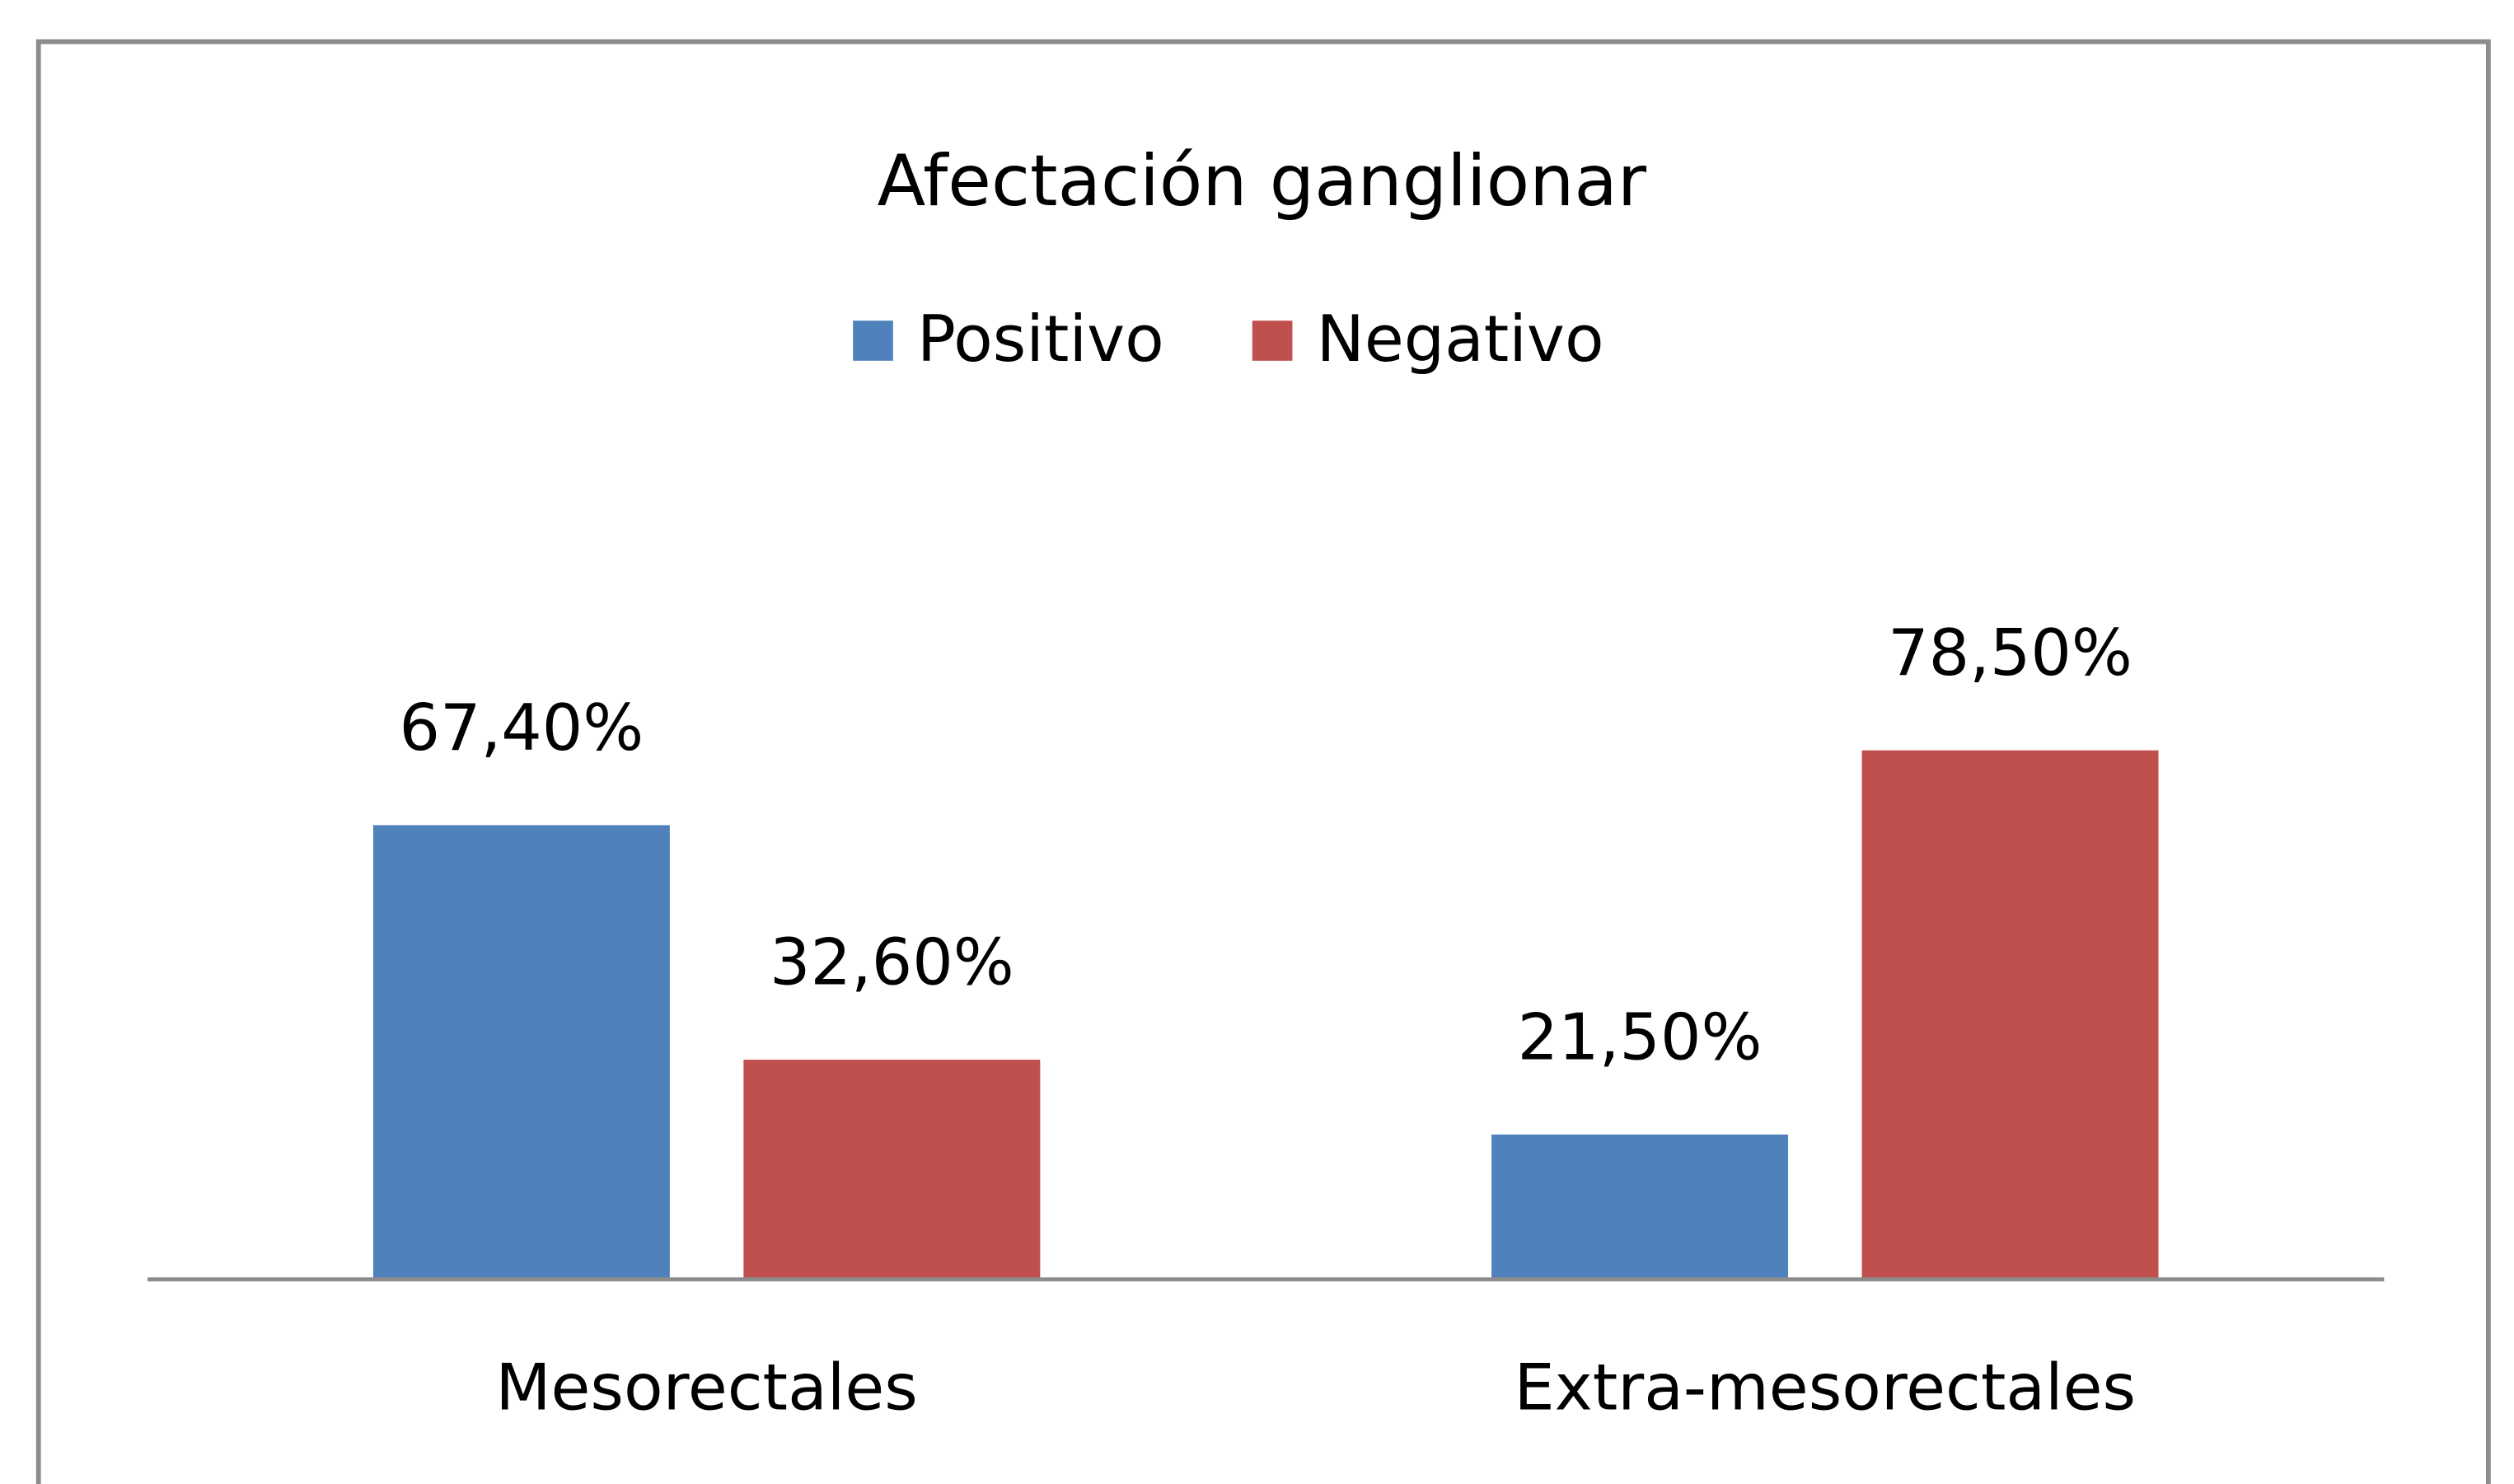 The image size is (2514, 1484). I want to click on legend-label: Negativo, so click(1460, 340).